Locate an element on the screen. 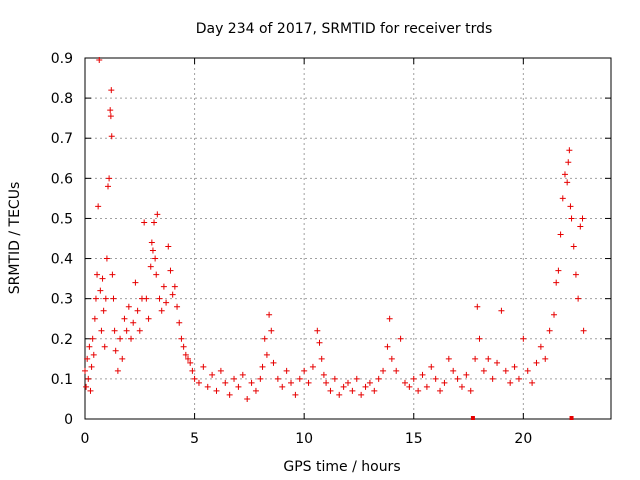 The image size is (640, 480). y-tick-label: 0.3 is located at coordinates (62, 300).